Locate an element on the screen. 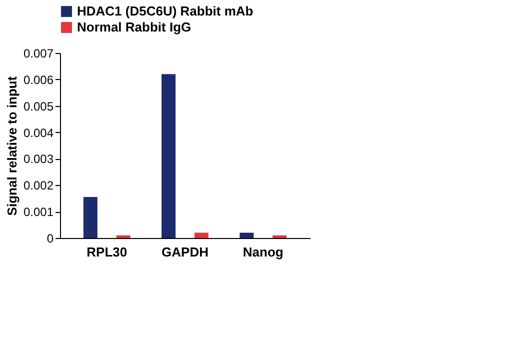 Image resolution: width=520 pixels, height=350 pixels. y-tick-label: 0.007 is located at coordinates (38, 53).